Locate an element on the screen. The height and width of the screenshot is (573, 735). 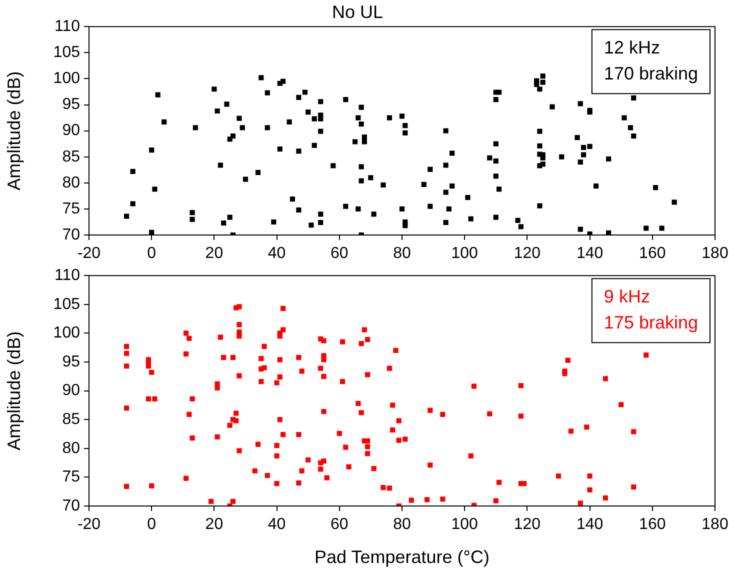
x-axis-title: Pad Temperature (°C) is located at coordinates (402, 557).